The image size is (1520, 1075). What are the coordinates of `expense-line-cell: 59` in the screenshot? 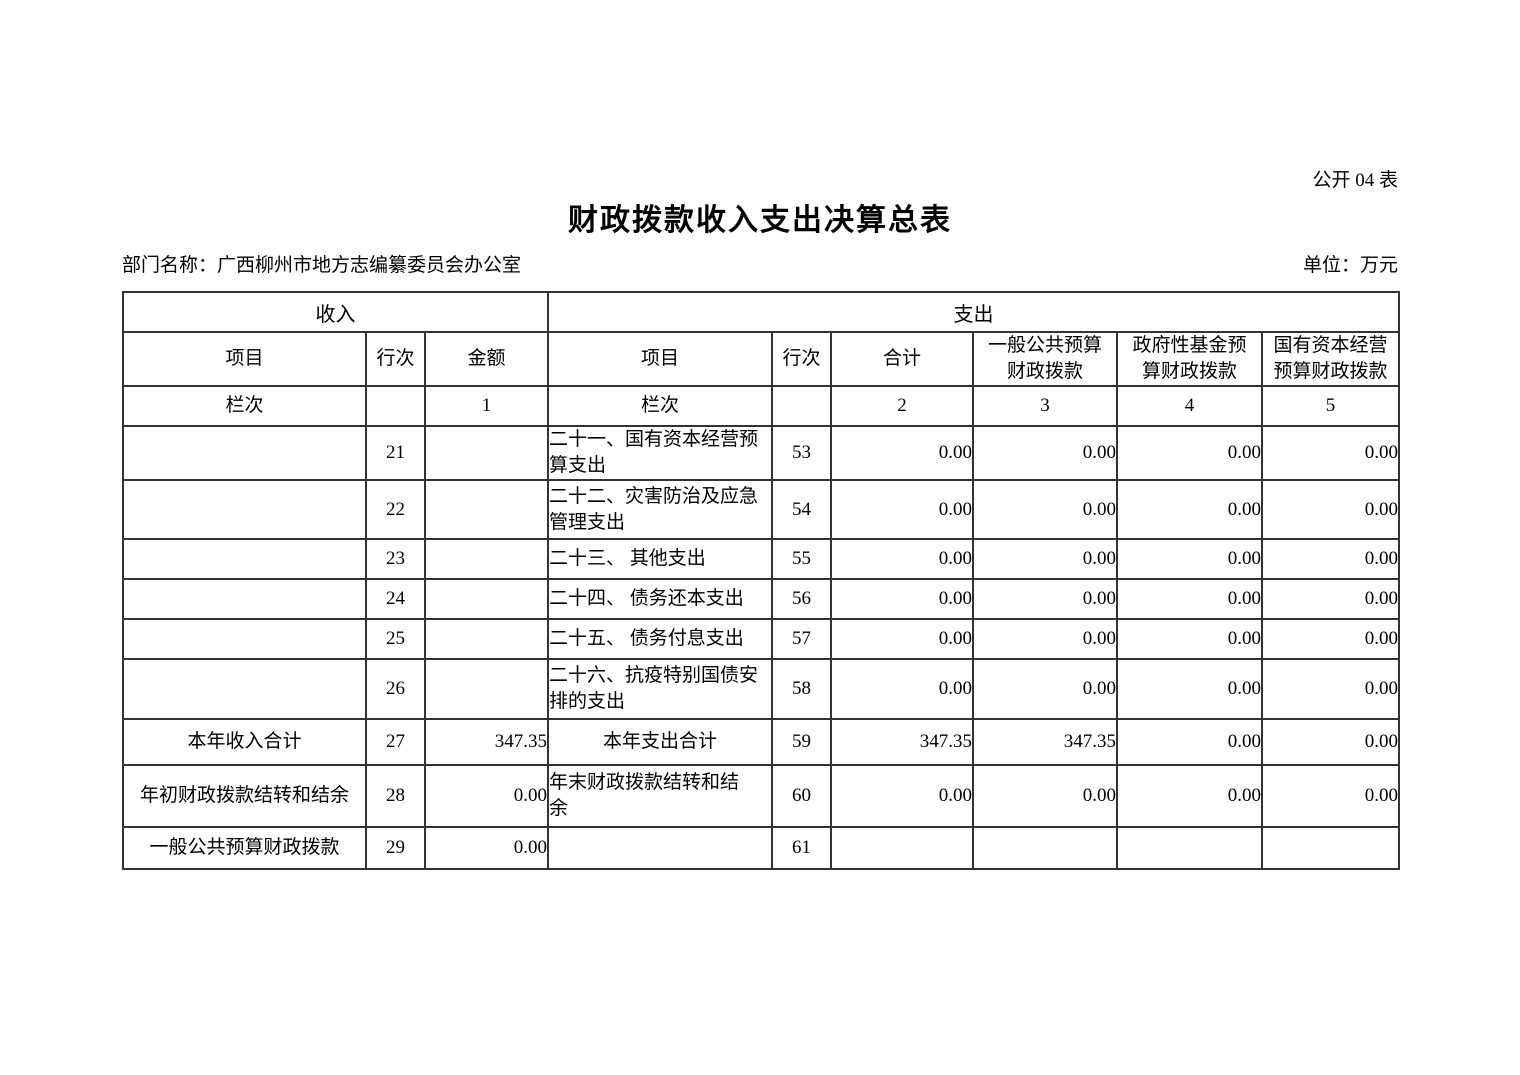 It's located at (801, 742).